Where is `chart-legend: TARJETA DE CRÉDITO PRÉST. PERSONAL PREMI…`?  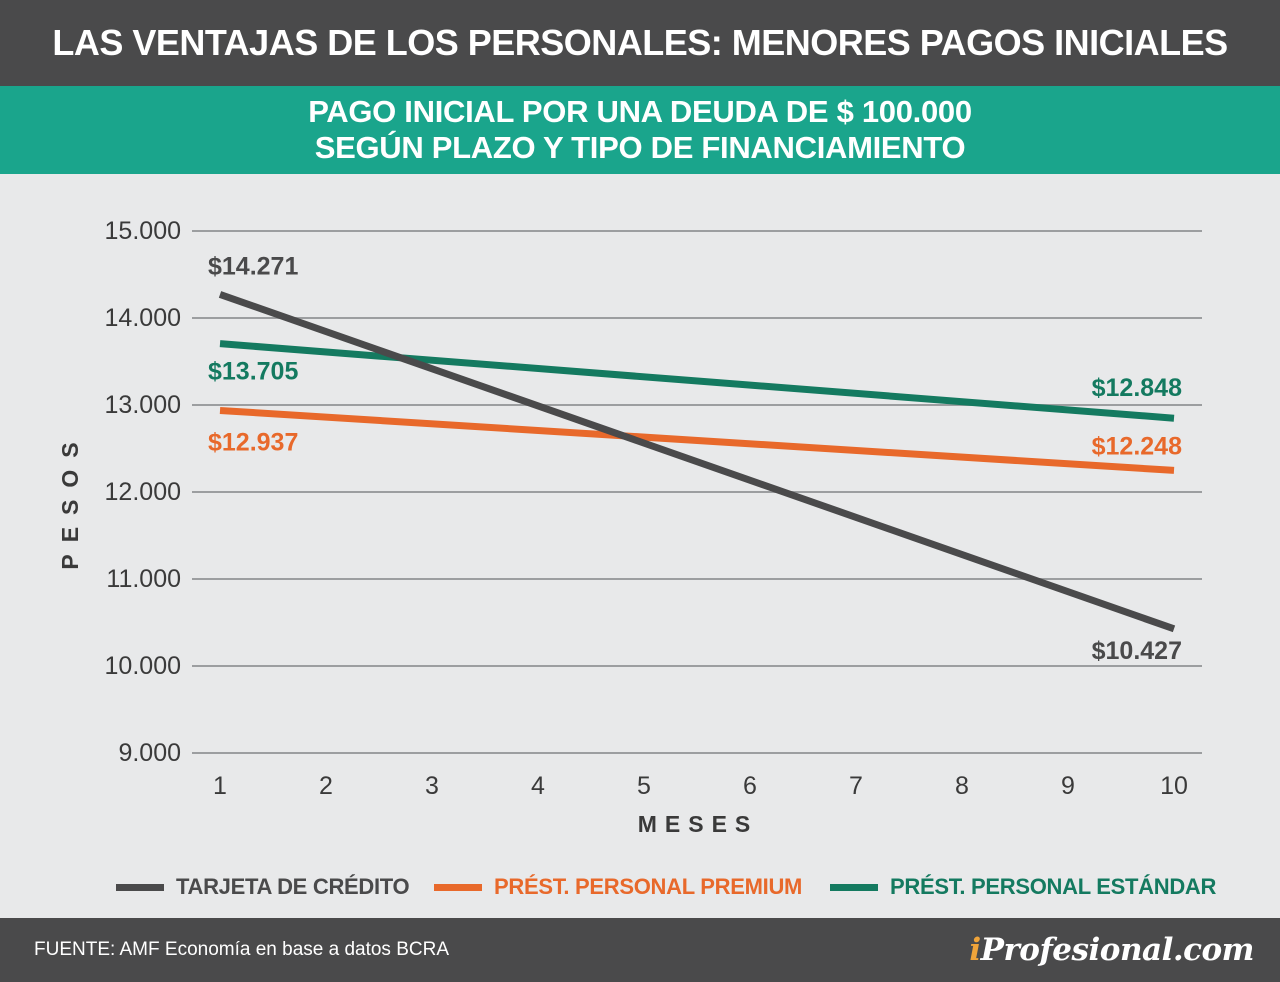
chart-legend: TARJETA DE CRÉDITO PRÉST. PERSONAL PREMI… is located at coordinates (640, 887).